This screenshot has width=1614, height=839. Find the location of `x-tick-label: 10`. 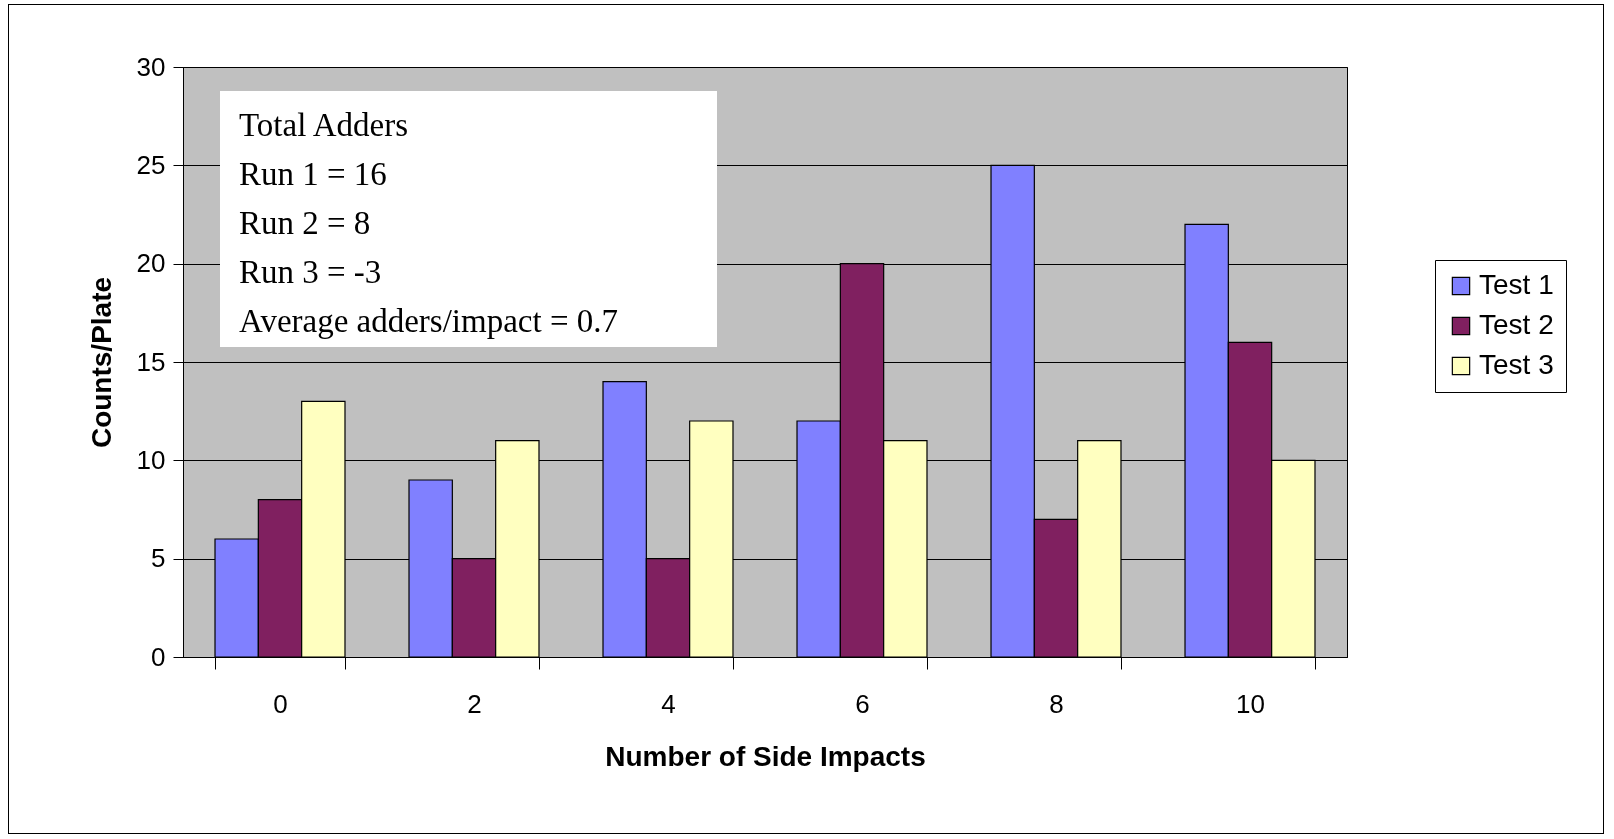

x-tick-label: 10 is located at coordinates (1250, 703).